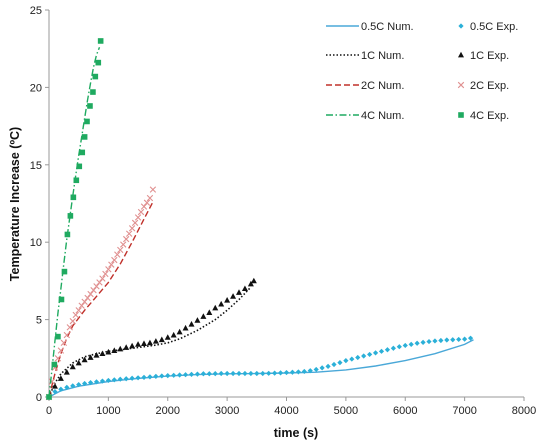  I want to click on legend-swatch-0-5c-exp, so click(461, 26).